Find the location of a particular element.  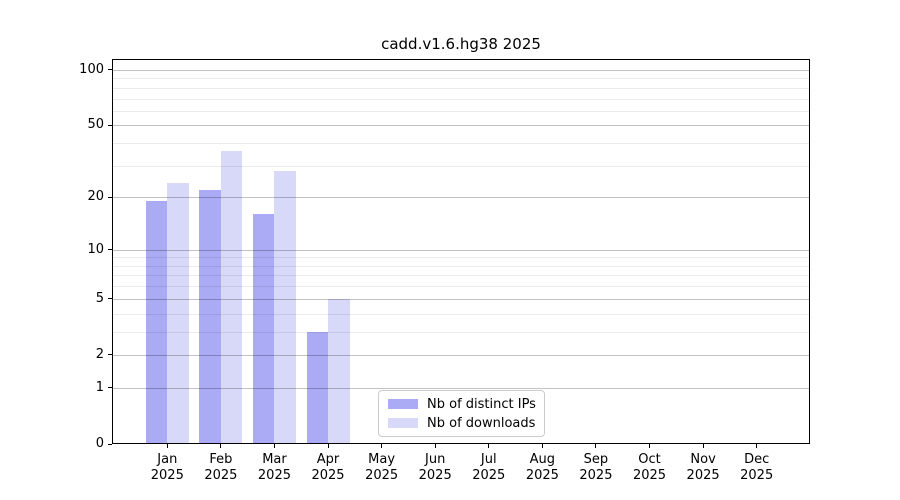

x-tick-label-Jul: Jul 2025 is located at coordinates (489, 468).